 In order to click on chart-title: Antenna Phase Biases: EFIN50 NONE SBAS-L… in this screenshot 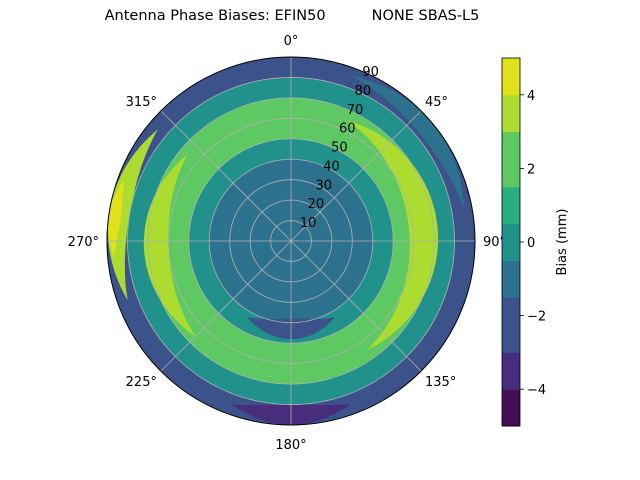, I will do `click(292, 16)`.